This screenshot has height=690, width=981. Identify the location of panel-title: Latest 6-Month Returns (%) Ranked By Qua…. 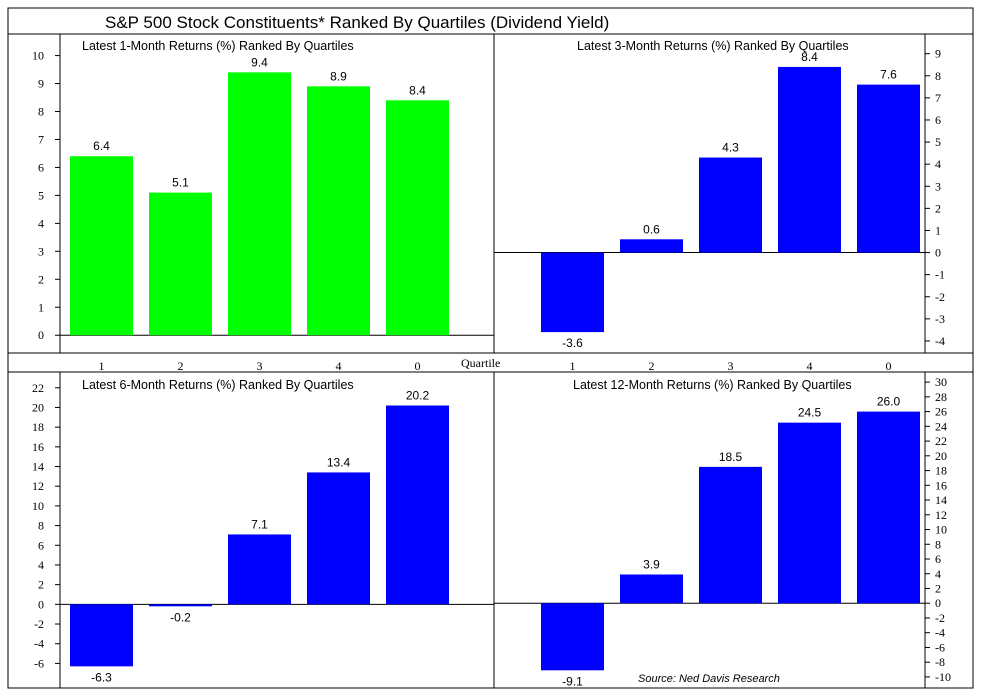
(218, 385).